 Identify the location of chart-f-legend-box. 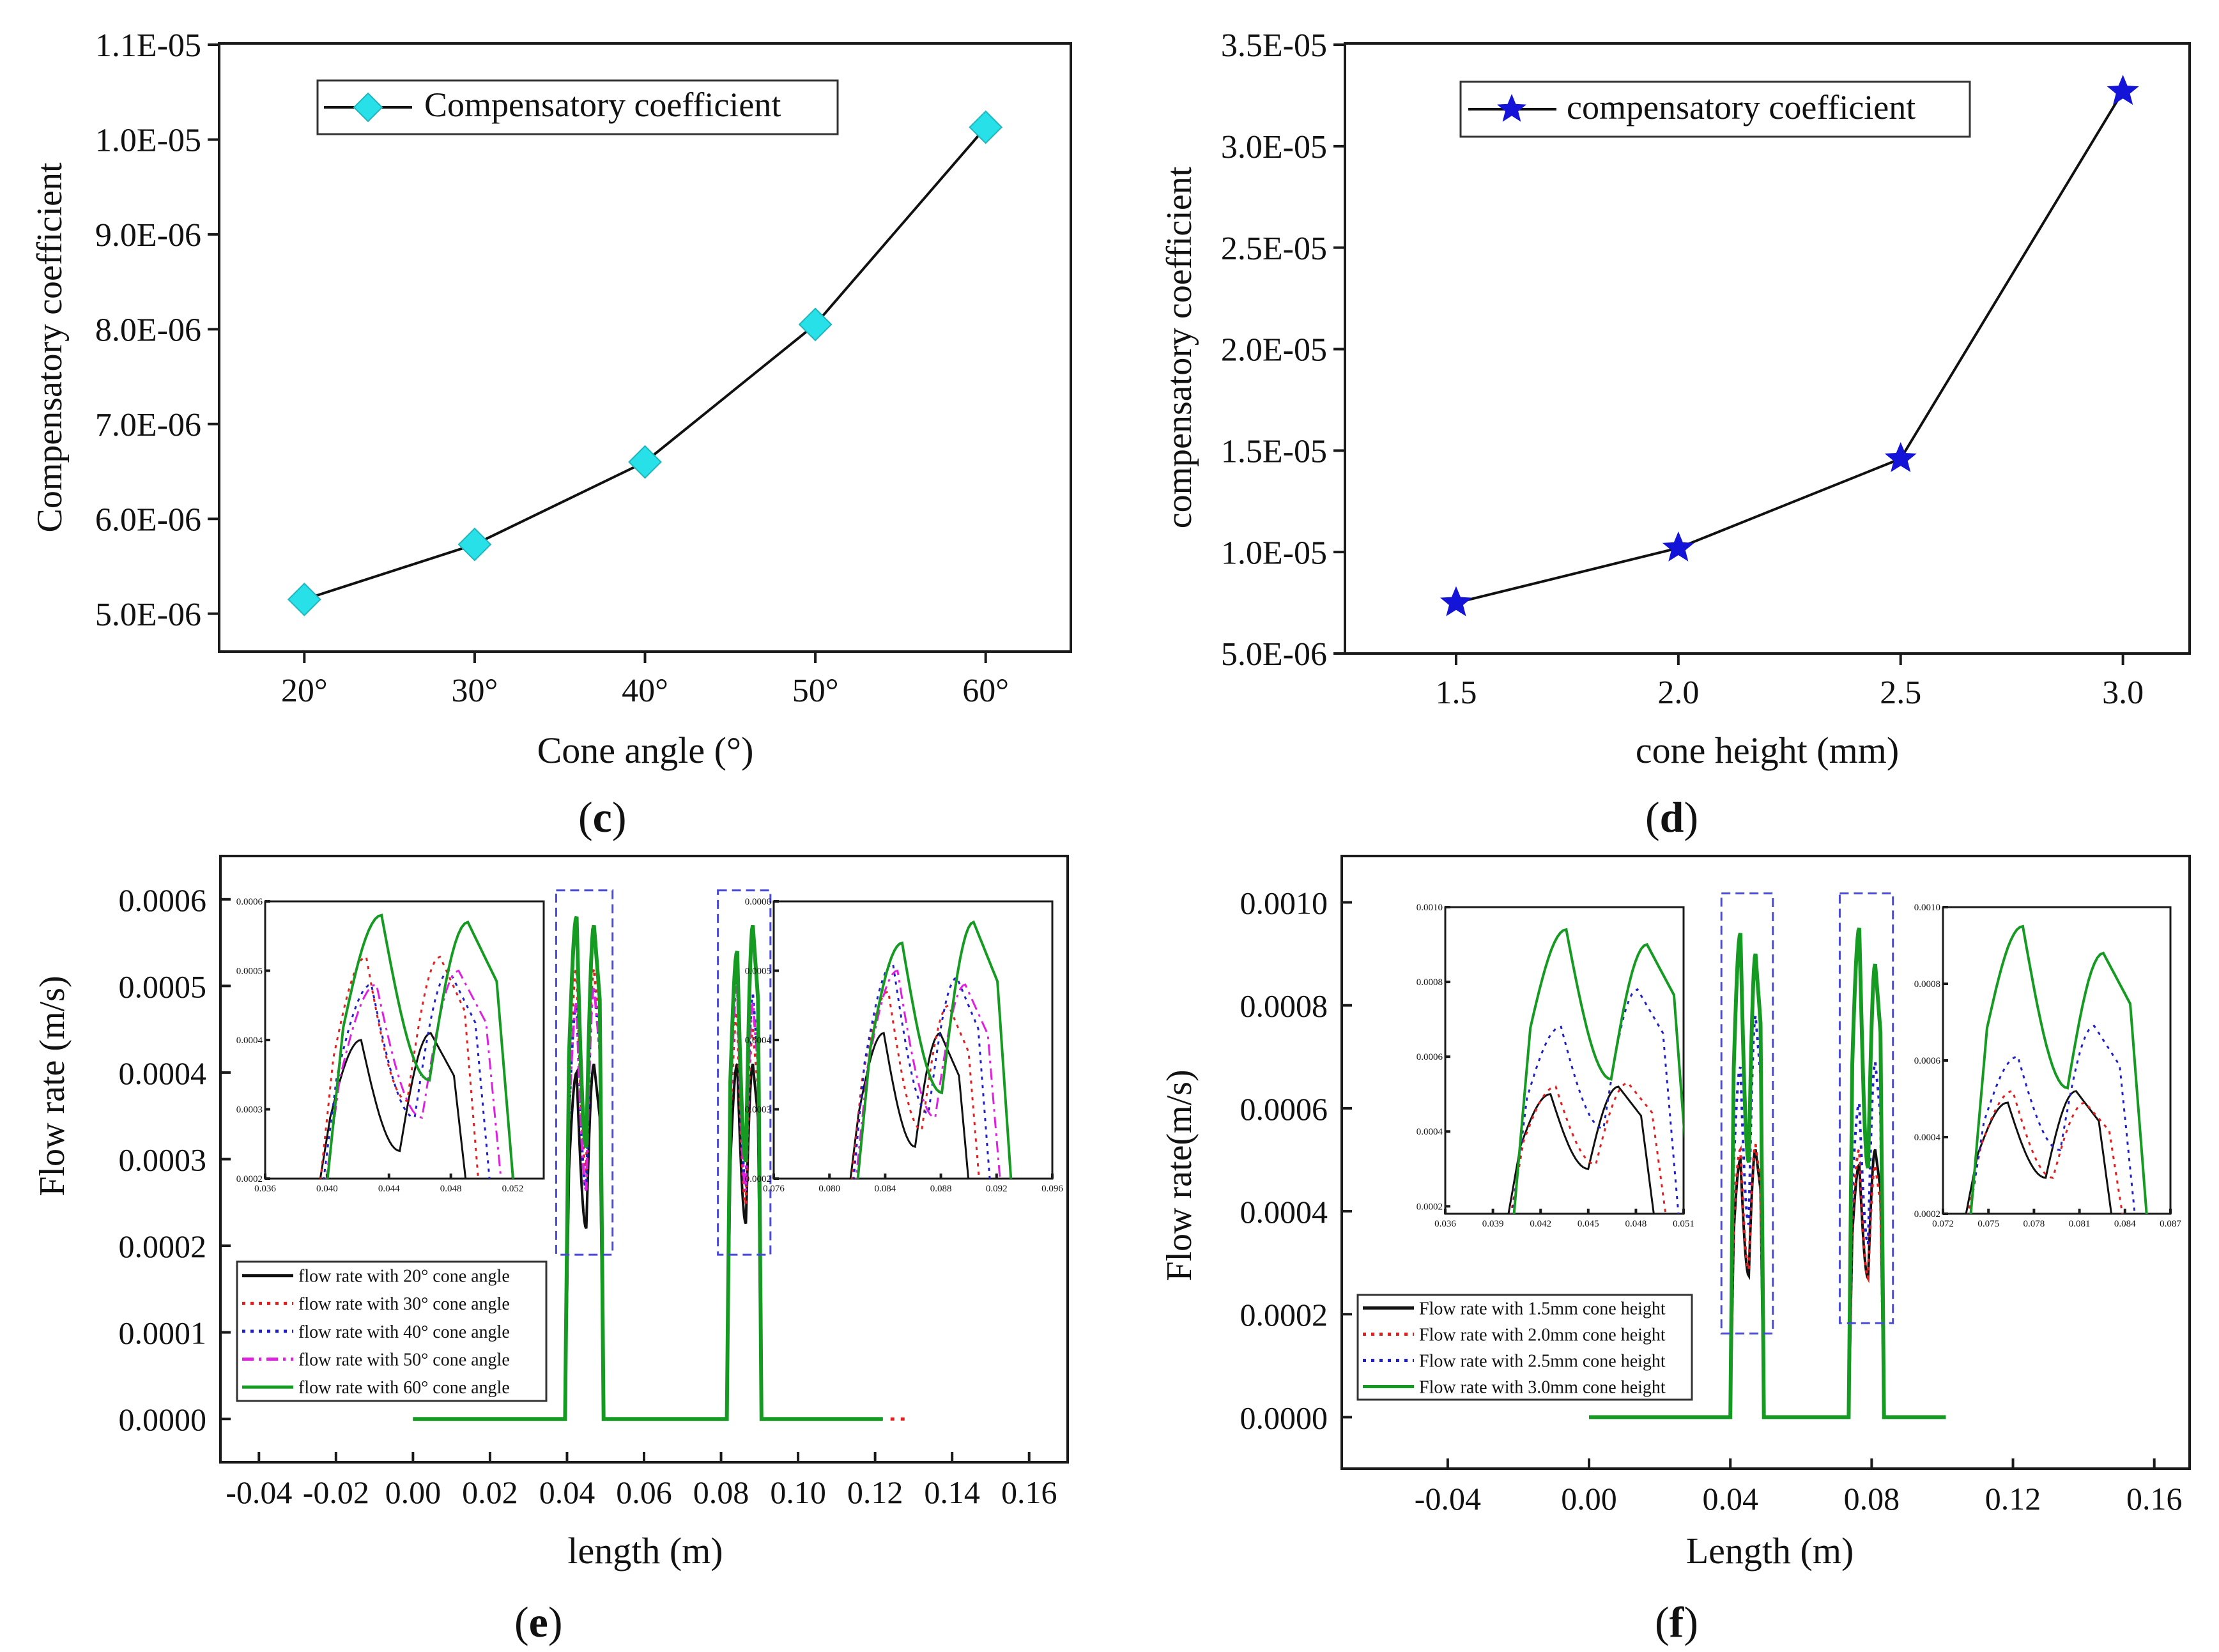
(1525, 1347).